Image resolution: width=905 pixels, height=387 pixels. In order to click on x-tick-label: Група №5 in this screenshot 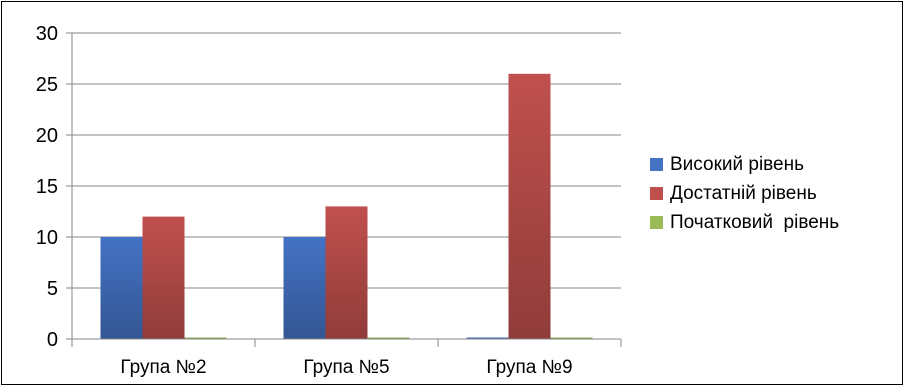, I will do `click(346, 367)`.